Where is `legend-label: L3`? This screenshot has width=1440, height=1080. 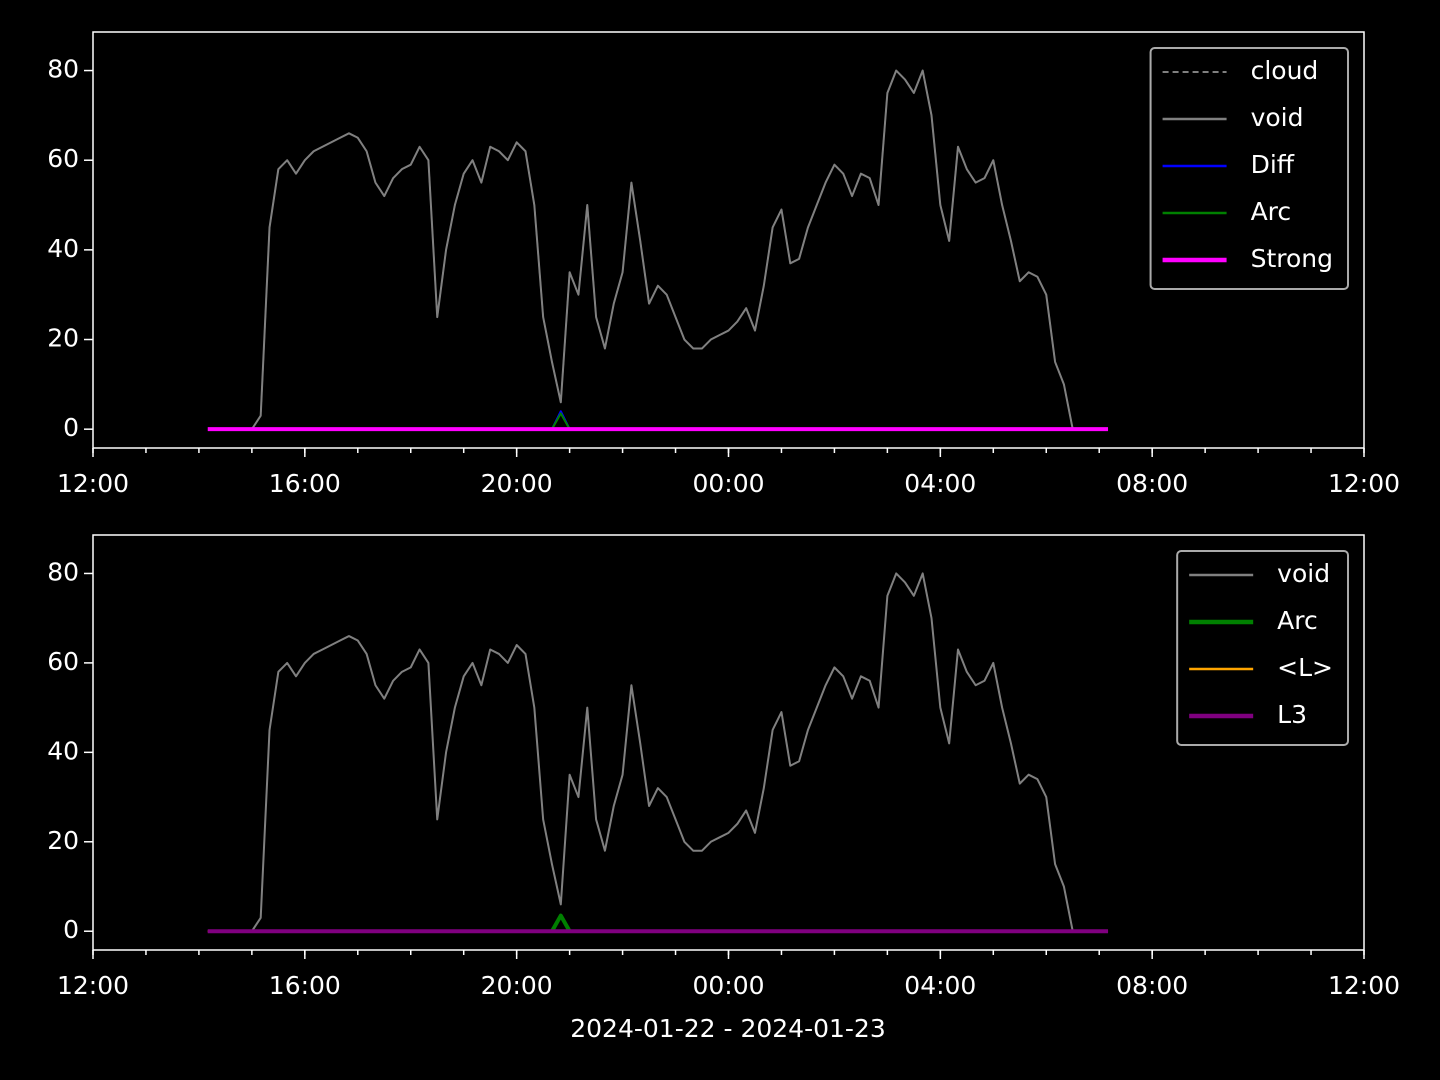
legend-label: L3 is located at coordinates (1292, 714).